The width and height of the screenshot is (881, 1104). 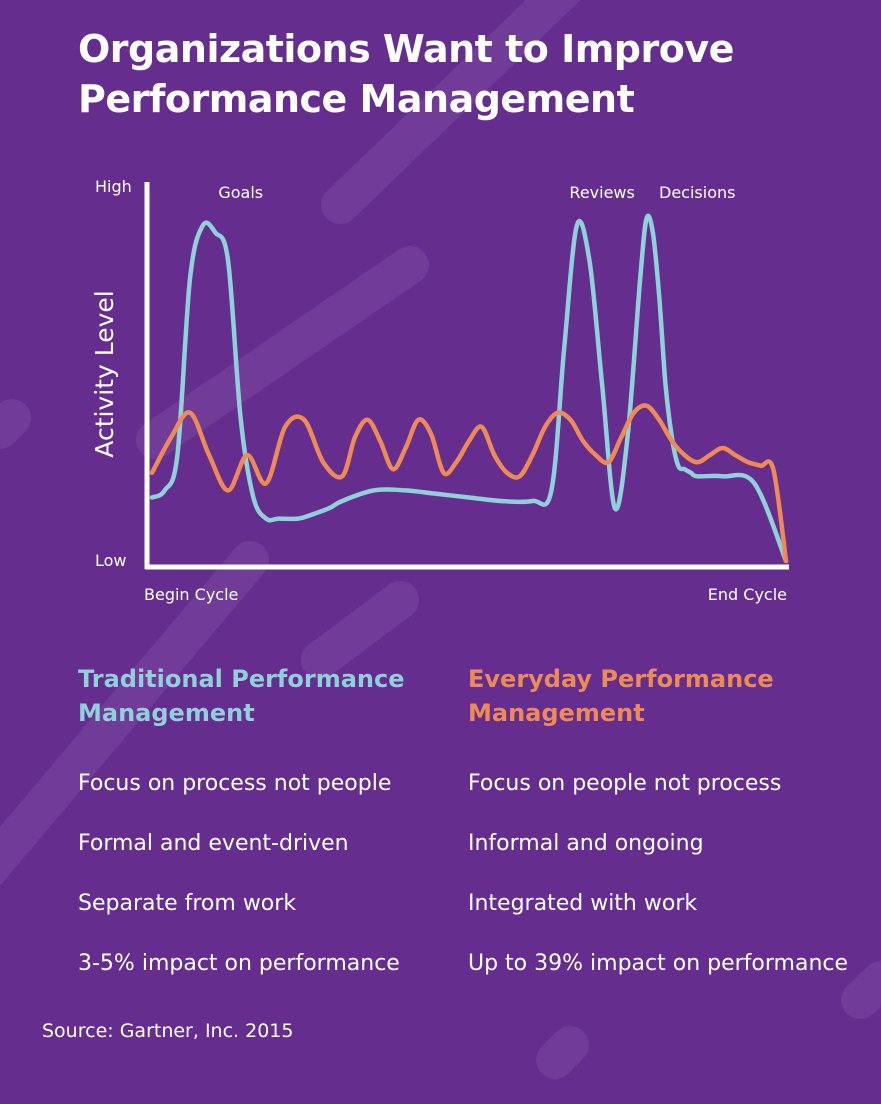 What do you see at coordinates (601, 192) in the screenshot?
I see `chart-annotation: Reviews` at bounding box center [601, 192].